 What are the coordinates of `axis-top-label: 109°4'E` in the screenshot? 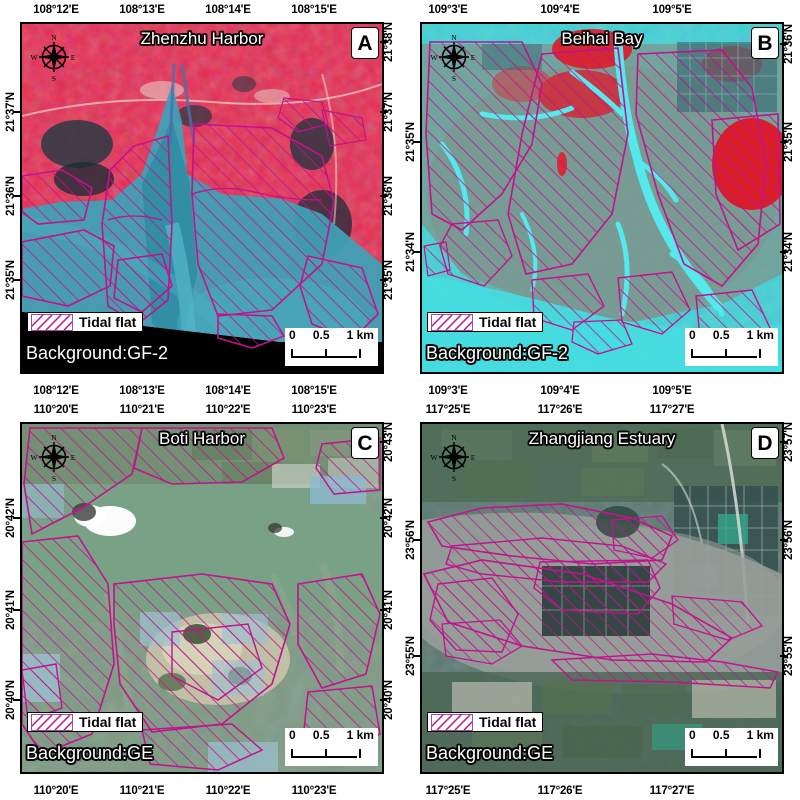 It's located at (560, 10).